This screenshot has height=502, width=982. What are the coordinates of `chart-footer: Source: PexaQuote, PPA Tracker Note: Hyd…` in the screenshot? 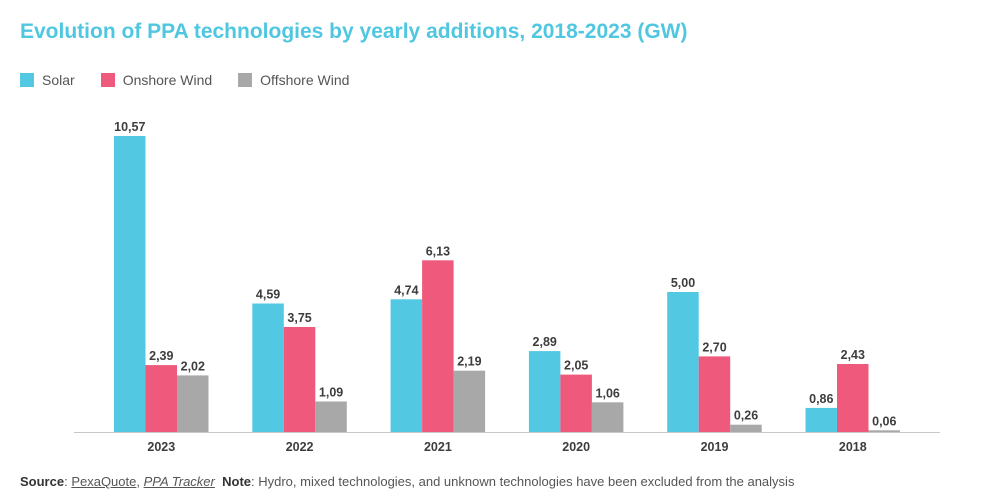 It's located at (407, 481).